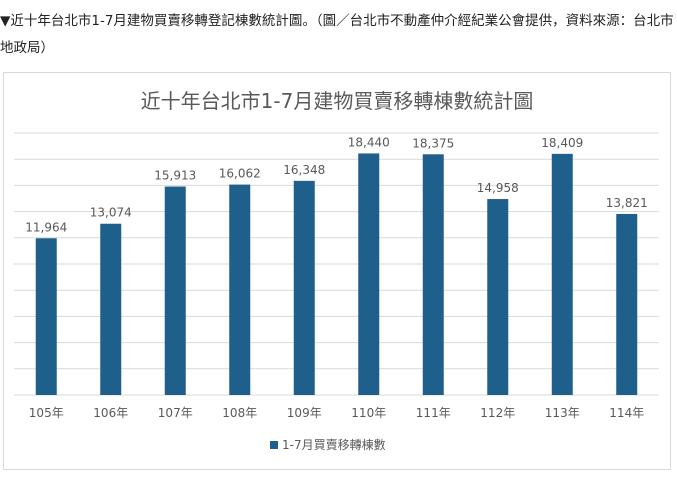 The height and width of the screenshot is (477, 677). Describe the element at coordinates (626, 413) in the screenshot. I see `x-tick-label: 114年` at that location.